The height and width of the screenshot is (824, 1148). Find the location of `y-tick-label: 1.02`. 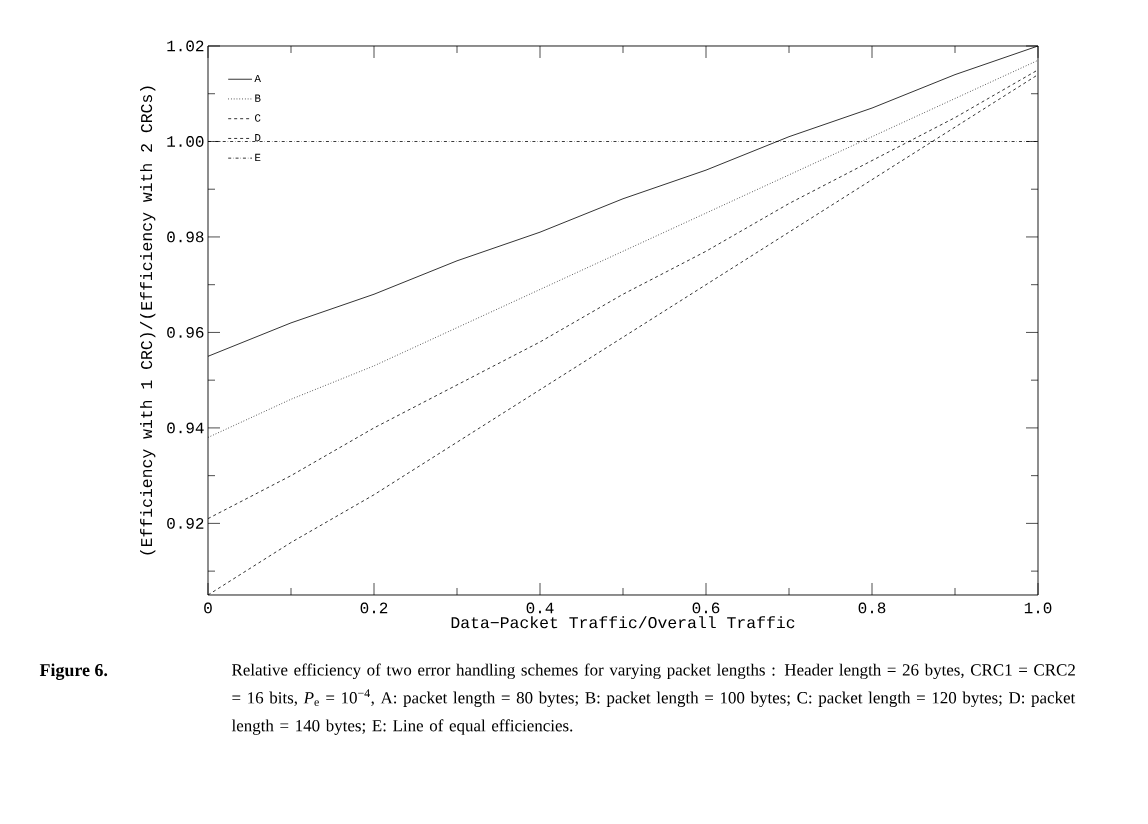

y-tick-label: 1.02 is located at coordinates (185, 46).